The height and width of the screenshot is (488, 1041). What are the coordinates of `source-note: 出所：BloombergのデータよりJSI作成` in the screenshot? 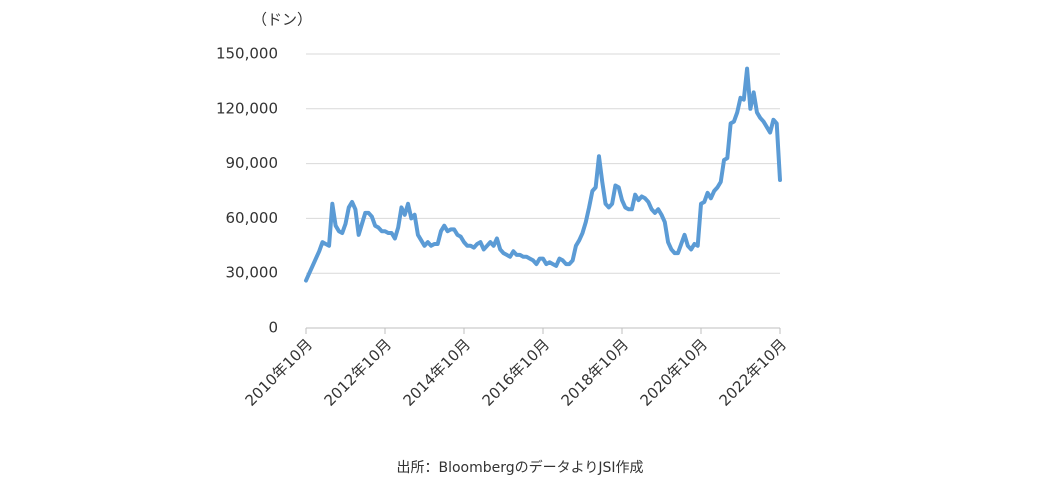 It's located at (519, 467).